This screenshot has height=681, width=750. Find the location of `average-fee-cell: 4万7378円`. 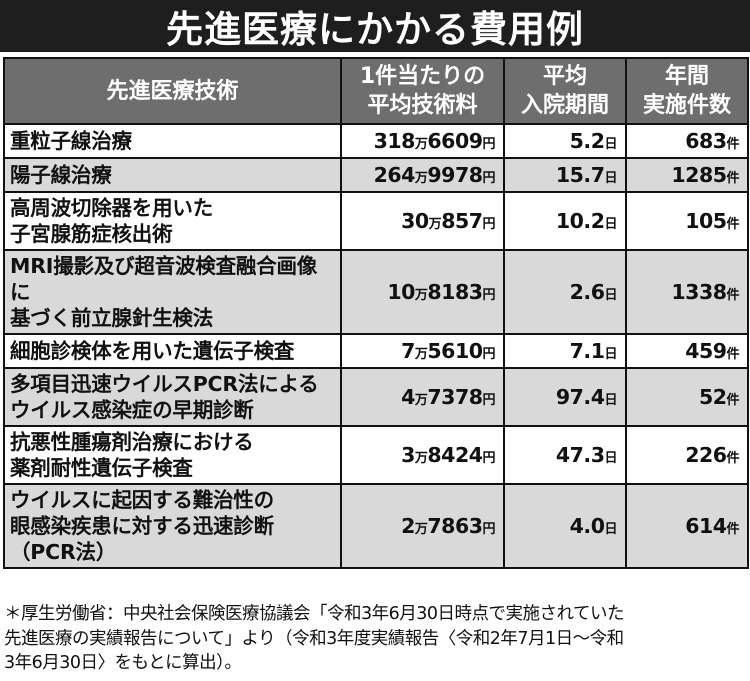

average-fee-cell: 4万7378円 is located at coordinates (422, 397).